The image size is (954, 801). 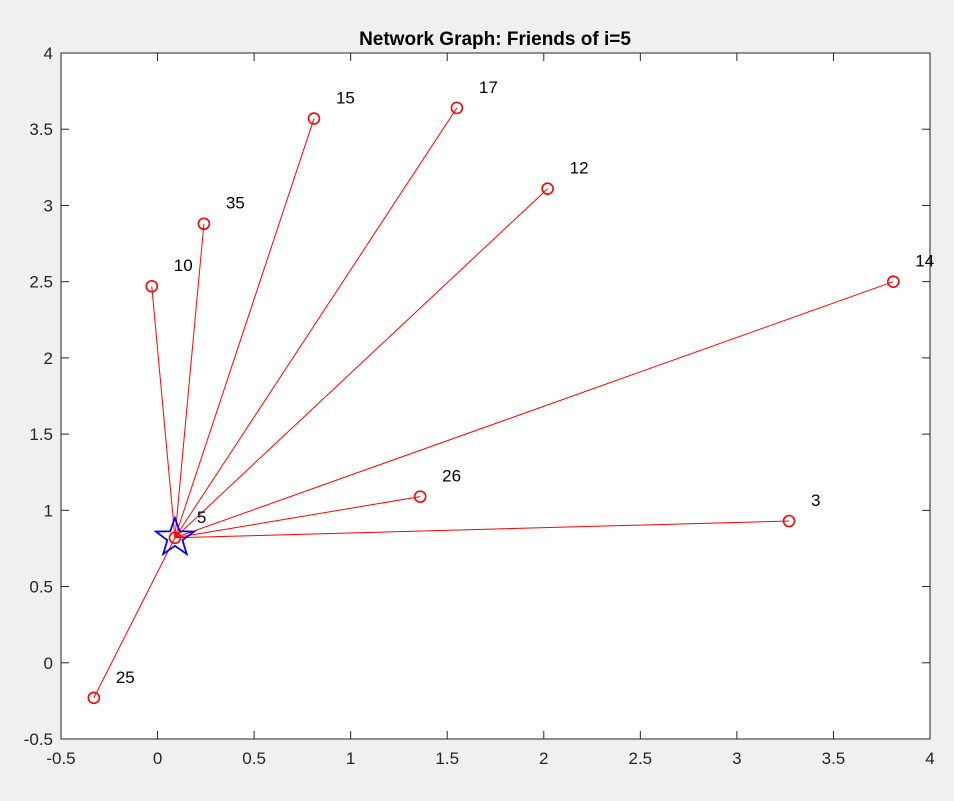 What do you see at coordinates (543, 758) in the screenshot?
I see `x-tick-label: 2` at bounding box center [543, 758].